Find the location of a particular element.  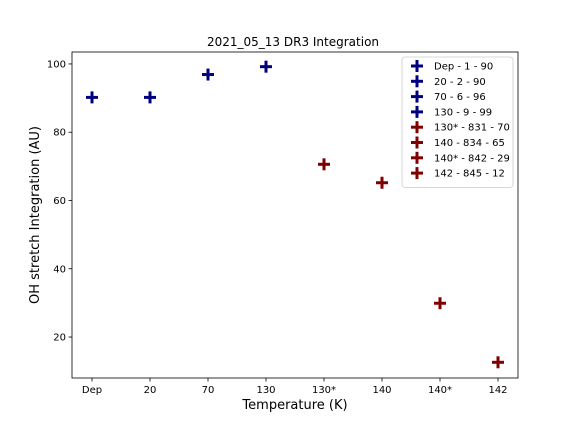

x-tick-label: 130* is located at coordinates (324, 390).